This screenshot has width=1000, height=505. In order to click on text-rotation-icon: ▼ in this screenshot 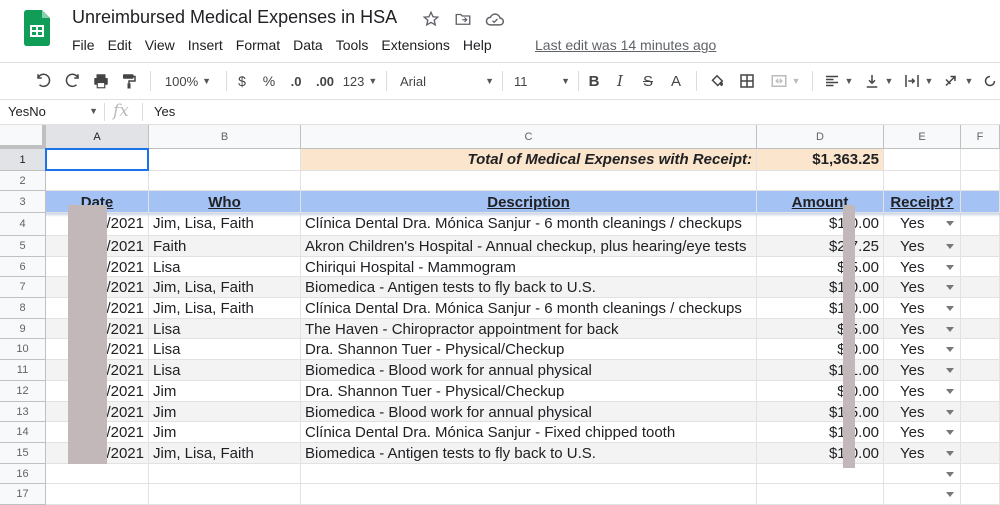, I will do `click(958, 81)`.